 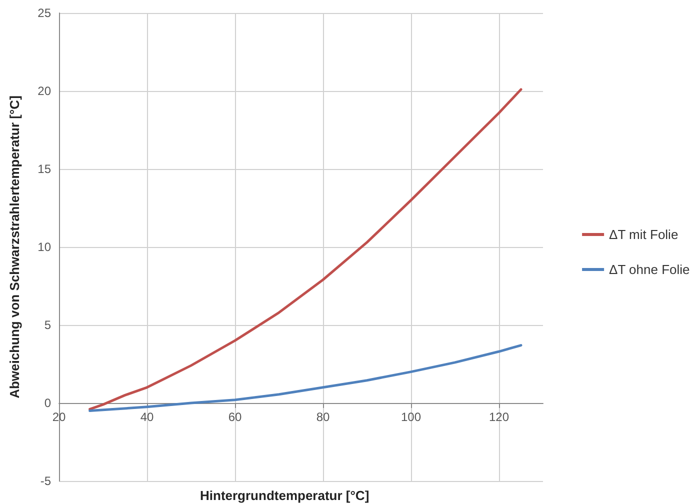 What do you see at coordinates (411, 417) in the screenshot?
I see `x-tick-label: 100` at bounding box center [411, 417].